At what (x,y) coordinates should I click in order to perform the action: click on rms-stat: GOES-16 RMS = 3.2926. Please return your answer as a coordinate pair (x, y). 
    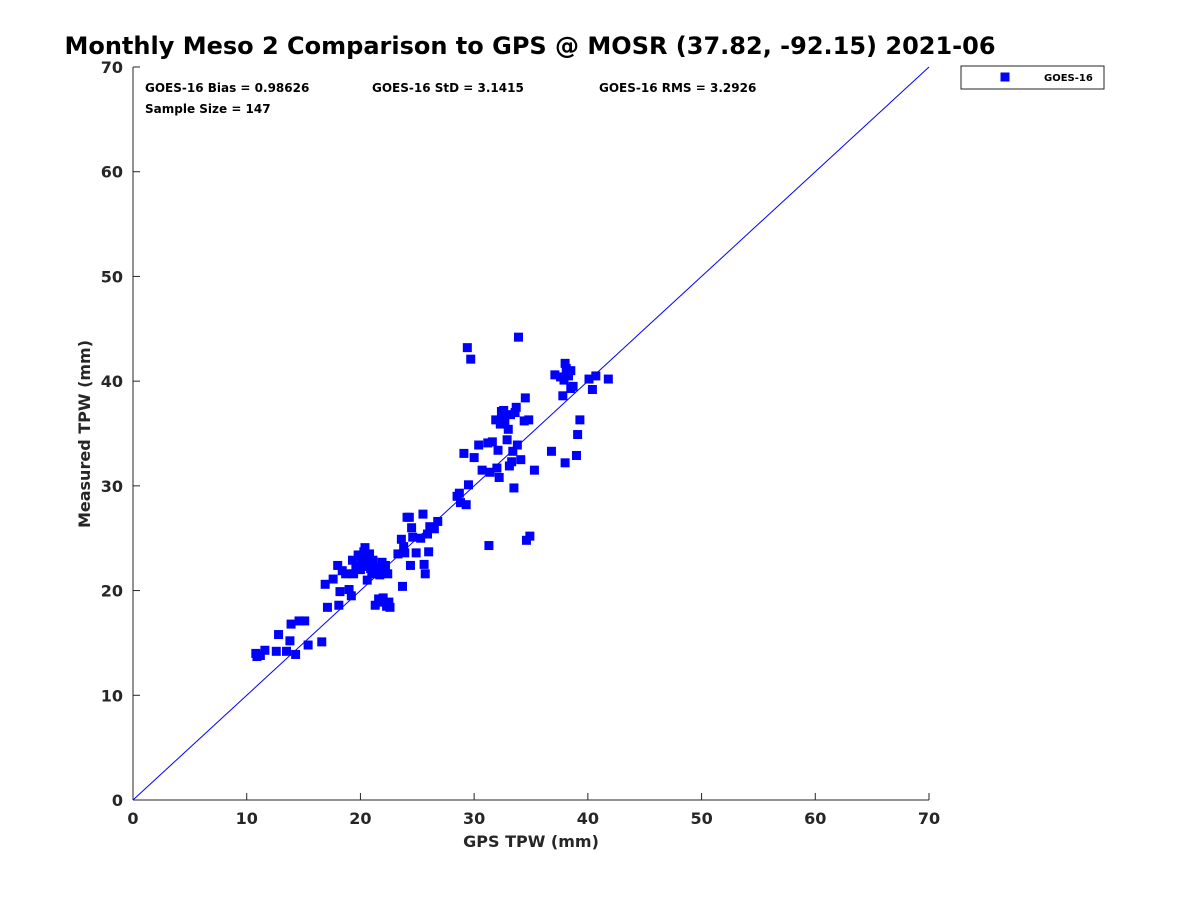
    Looking at the image, I should click on (677, 88).